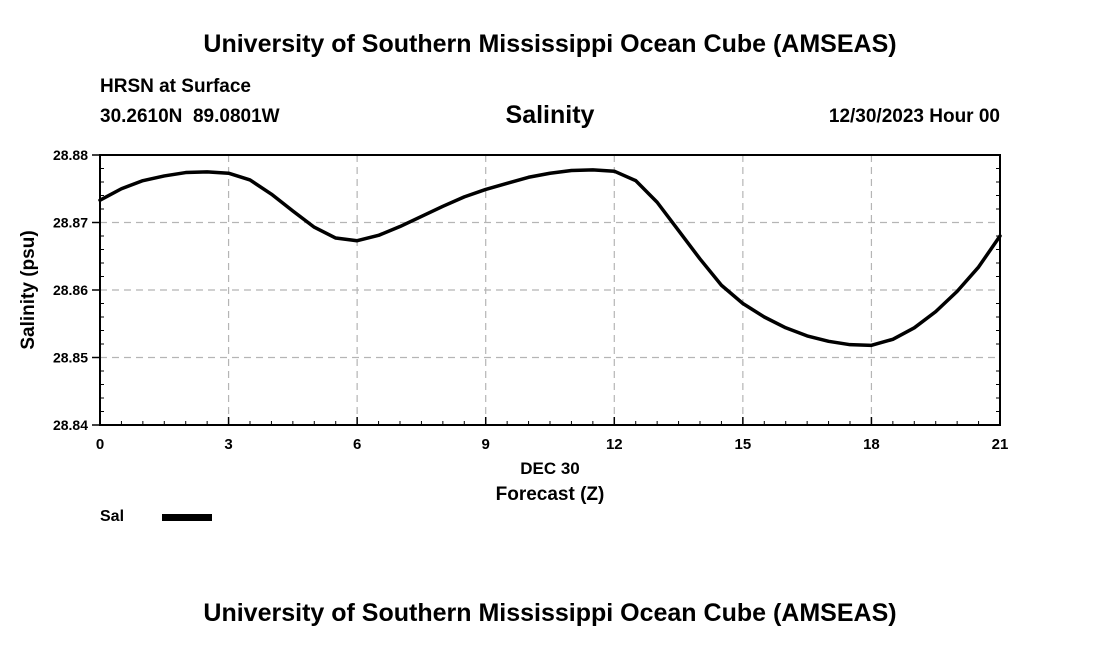  I want to click on y-tick-labels: 28.84 28.85 28.86 28.87 28.88, so click(70, 290).